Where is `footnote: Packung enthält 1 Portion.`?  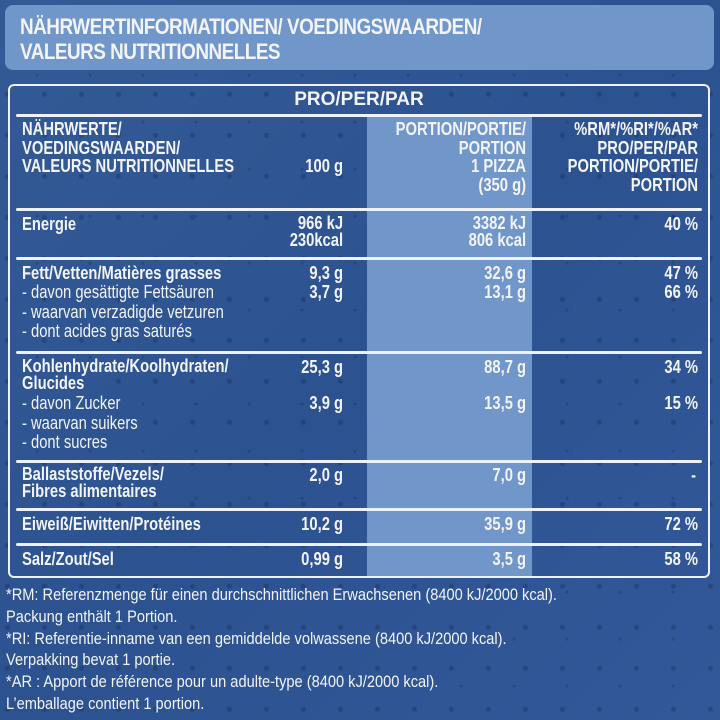 footnote: Packung enthält 1 Portion. is located at coordinates (92, 616).